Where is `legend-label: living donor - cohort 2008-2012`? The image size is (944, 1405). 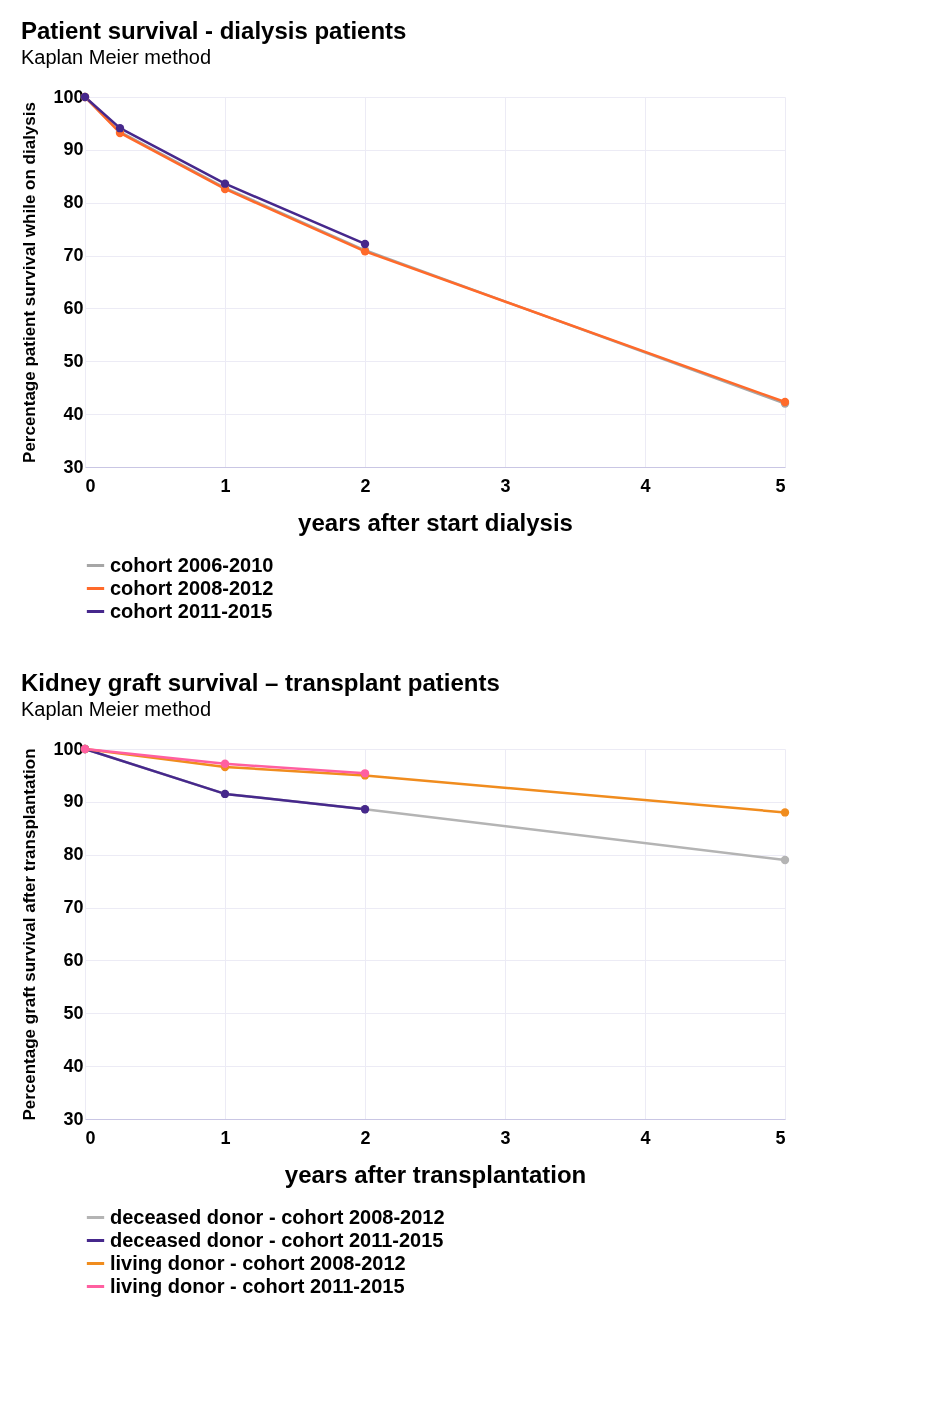 legend-label: living donor - cohort 2008-2012 is located at coordinates (258, 1262).